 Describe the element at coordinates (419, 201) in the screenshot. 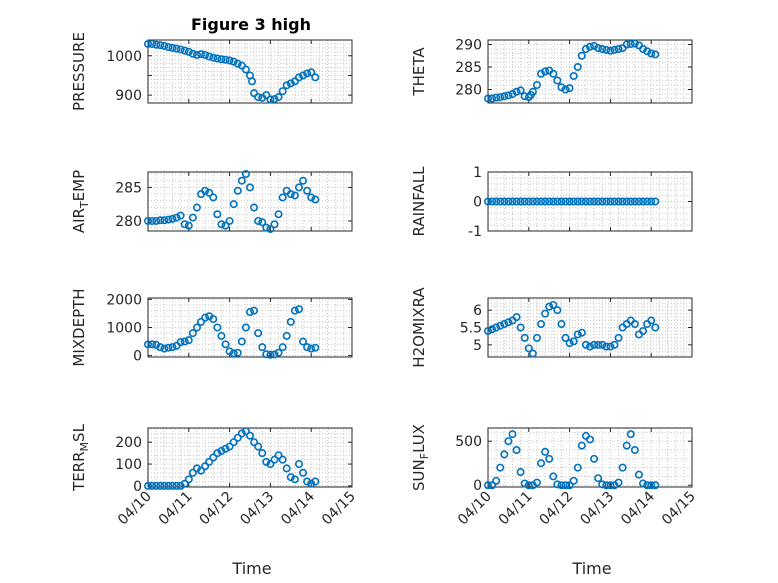

I see `y-label-main: RAINFALL` at that location.